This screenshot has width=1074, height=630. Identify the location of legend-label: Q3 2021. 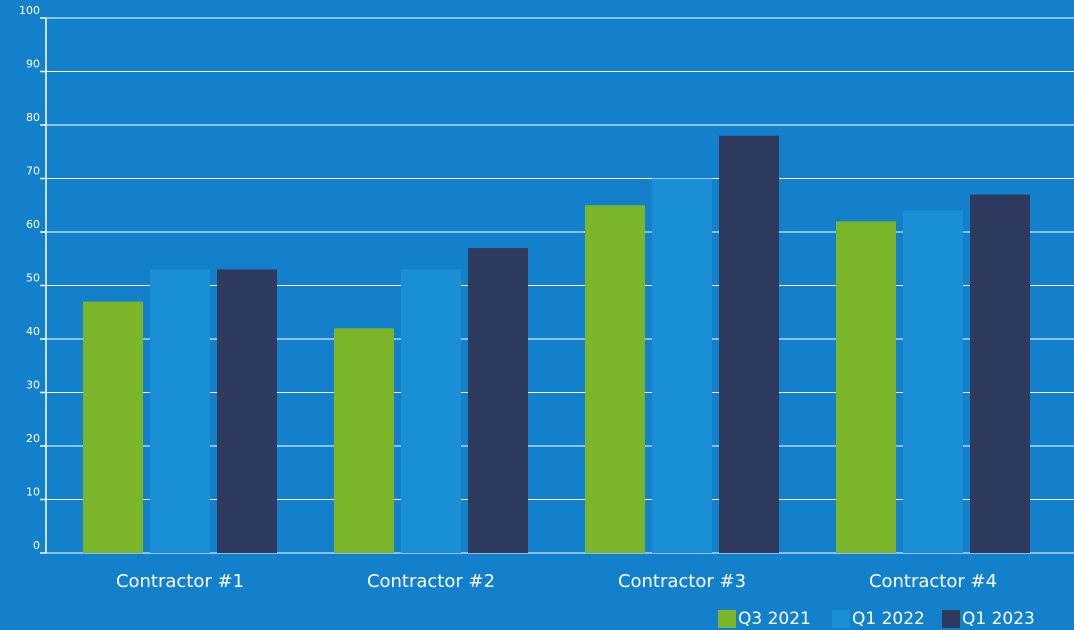
(774, 619).